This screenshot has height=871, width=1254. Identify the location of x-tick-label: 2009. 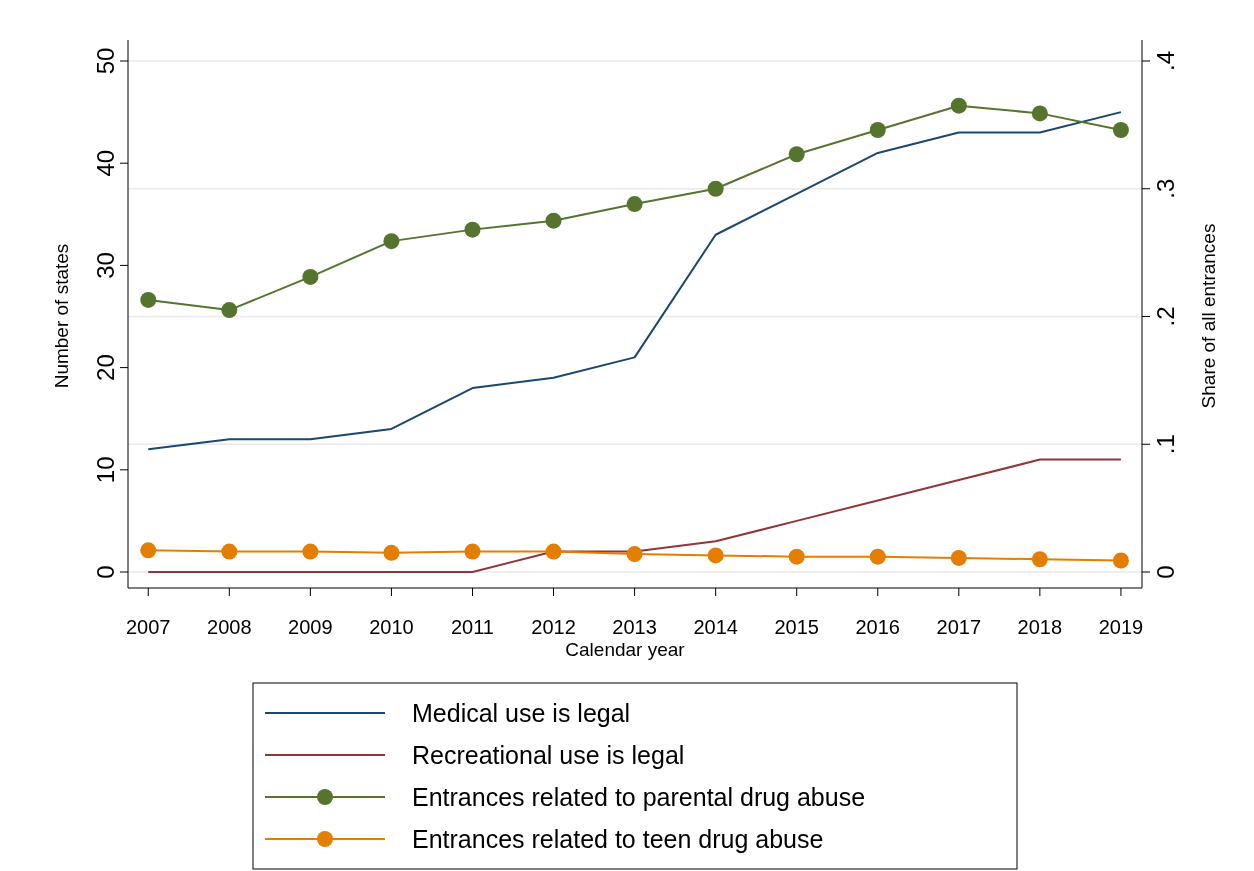
(310, 627).